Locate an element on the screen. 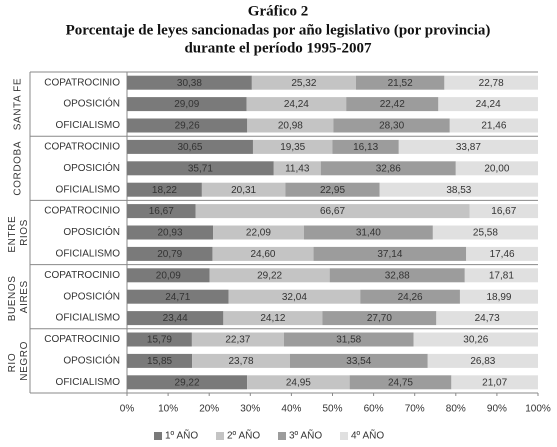 The height and width of the screenshot is (447, 557). x-tick-label: 90% is located at coordinates (497, 409).